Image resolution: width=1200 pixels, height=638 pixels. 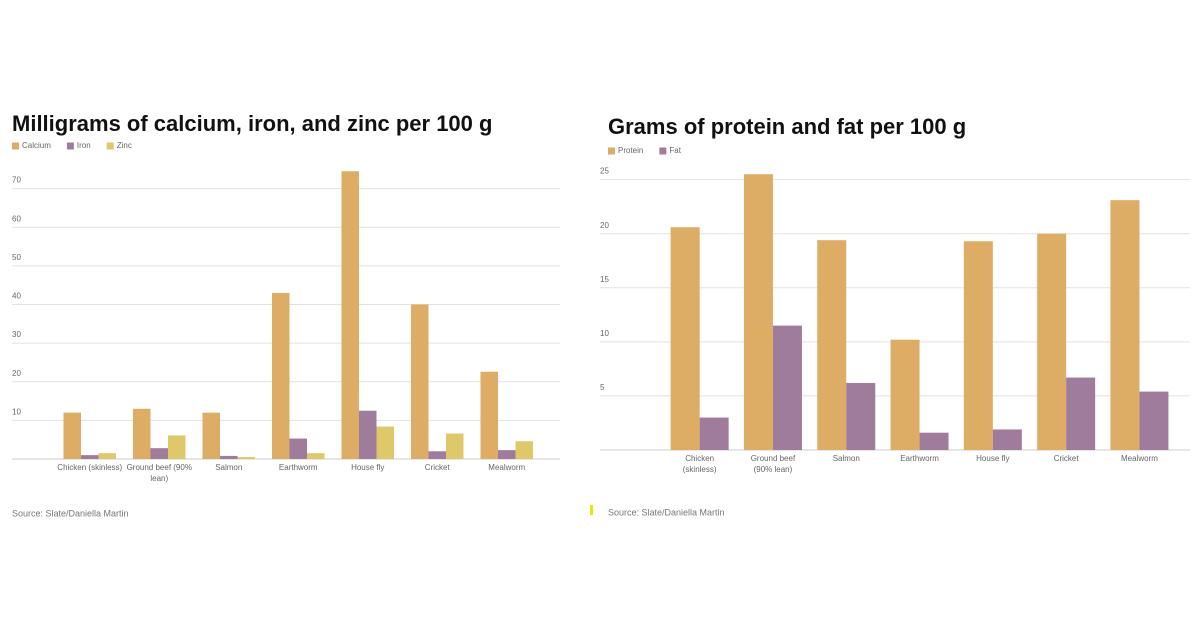 What do you see at coordinates (16, 218) in the screenshot?
I see `y-tick-label: 60` at bounding box center [16, 218].